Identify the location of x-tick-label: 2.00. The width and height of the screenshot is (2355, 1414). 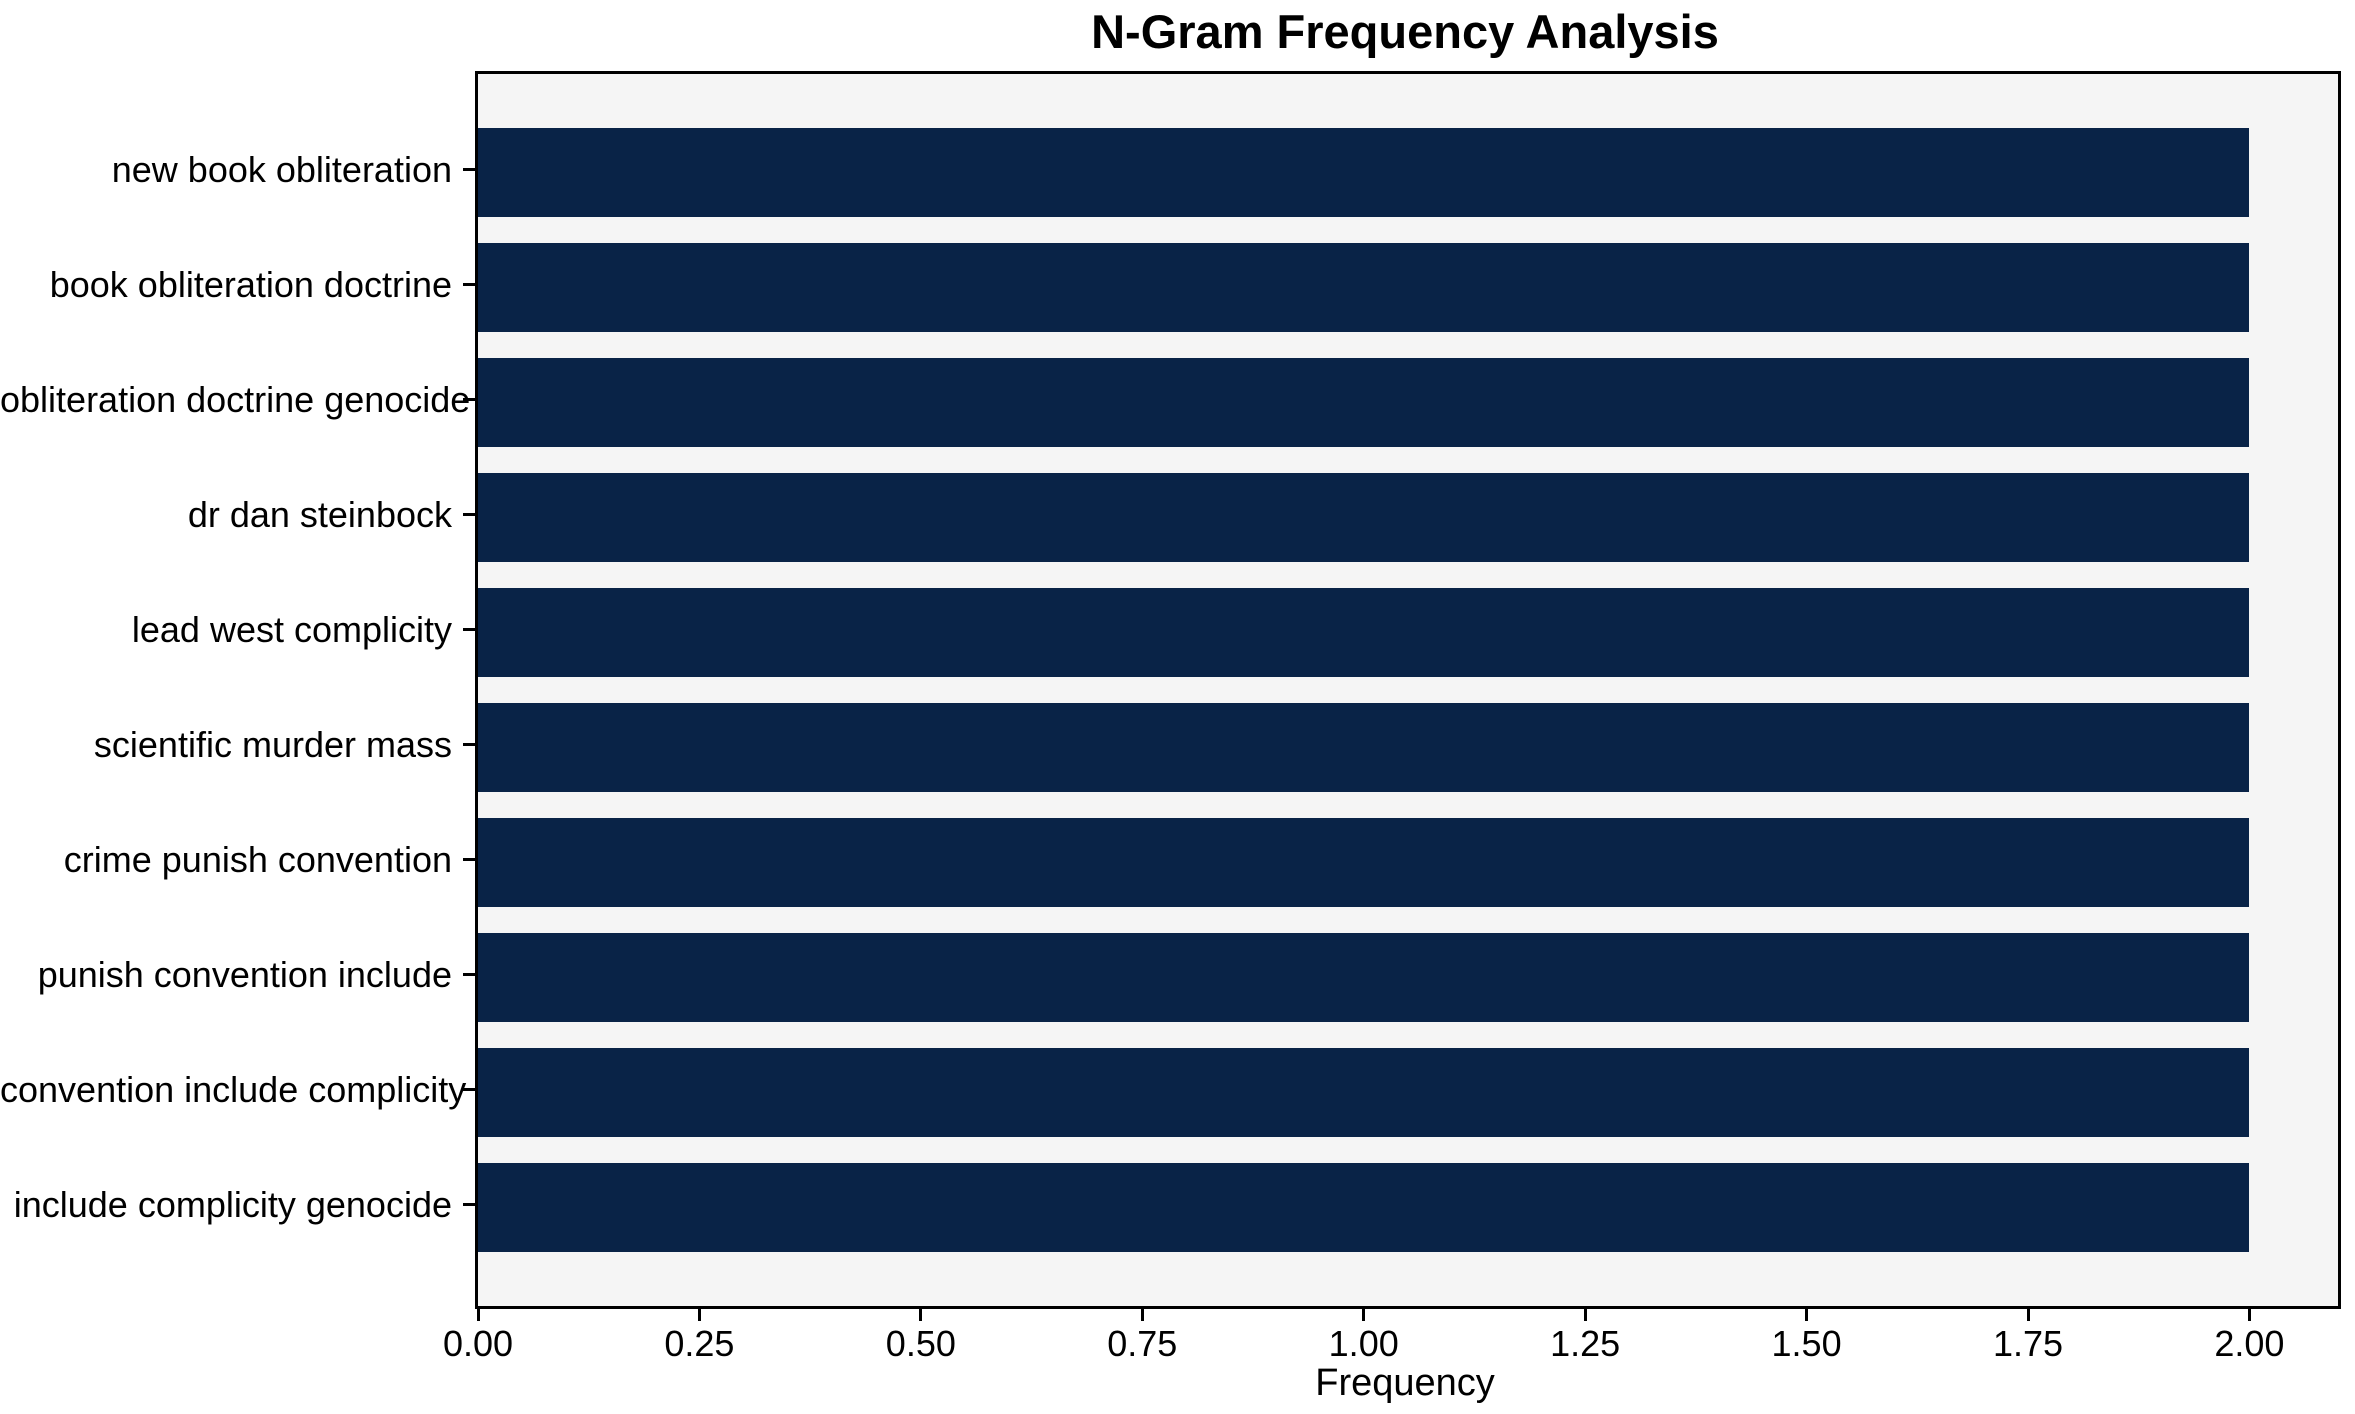
(2249, 1343).